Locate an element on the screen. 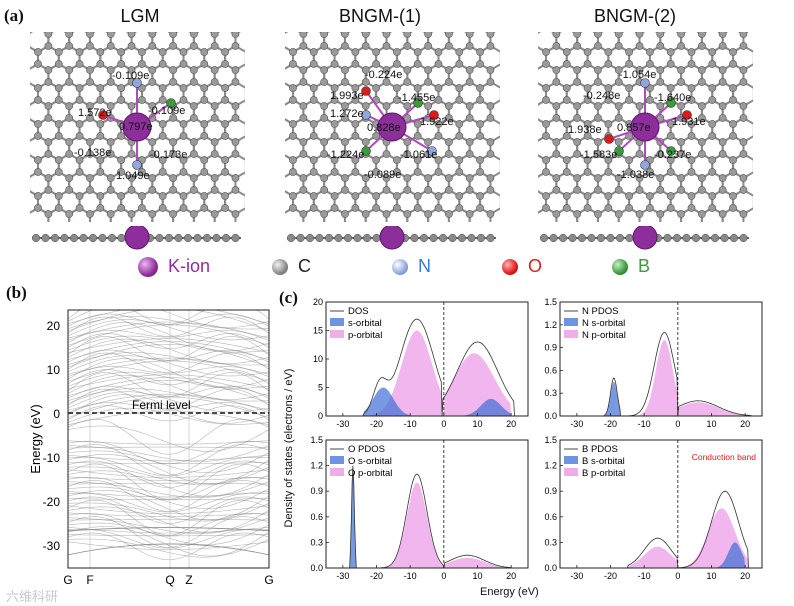 This screenshot has width=794, height=606. charge-label: 1.572e is located at coordinates (95, 113).